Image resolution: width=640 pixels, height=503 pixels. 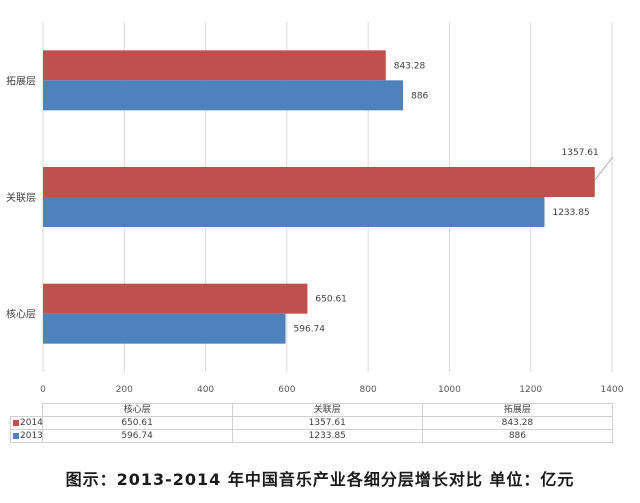 What do you see at coordinates (205, 390) in the screenshot?
I see `x-tick-label: 400` at bounding box center [205, 390].